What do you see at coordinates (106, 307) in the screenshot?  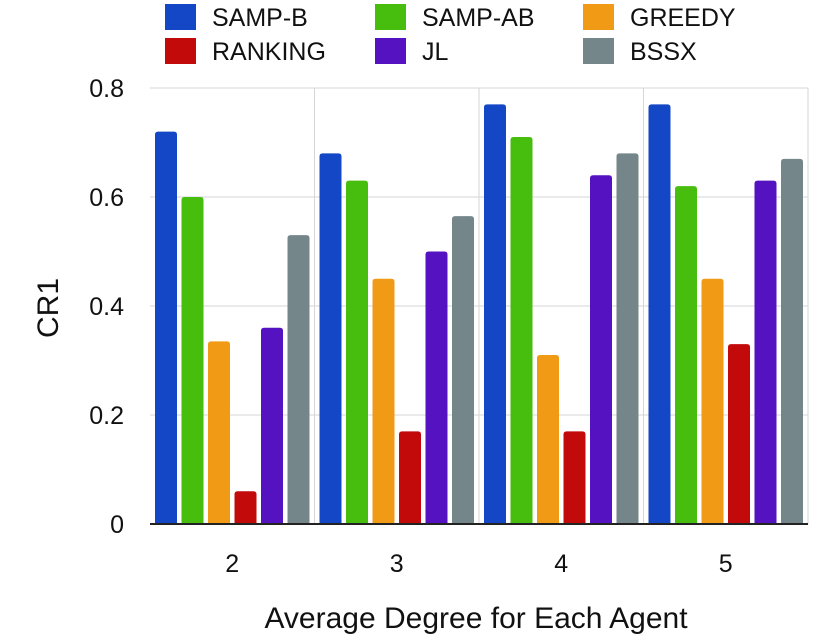 I see `y-tick-label: 0.4` at bounding box center [106, 307].